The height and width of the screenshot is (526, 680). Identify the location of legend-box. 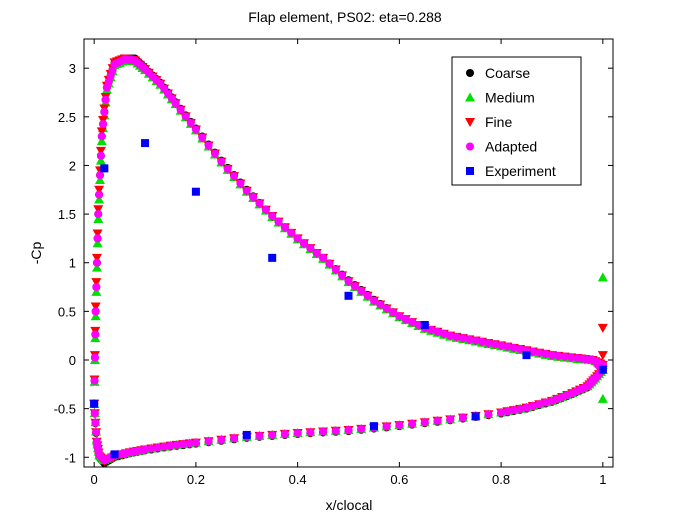
(516, 121).